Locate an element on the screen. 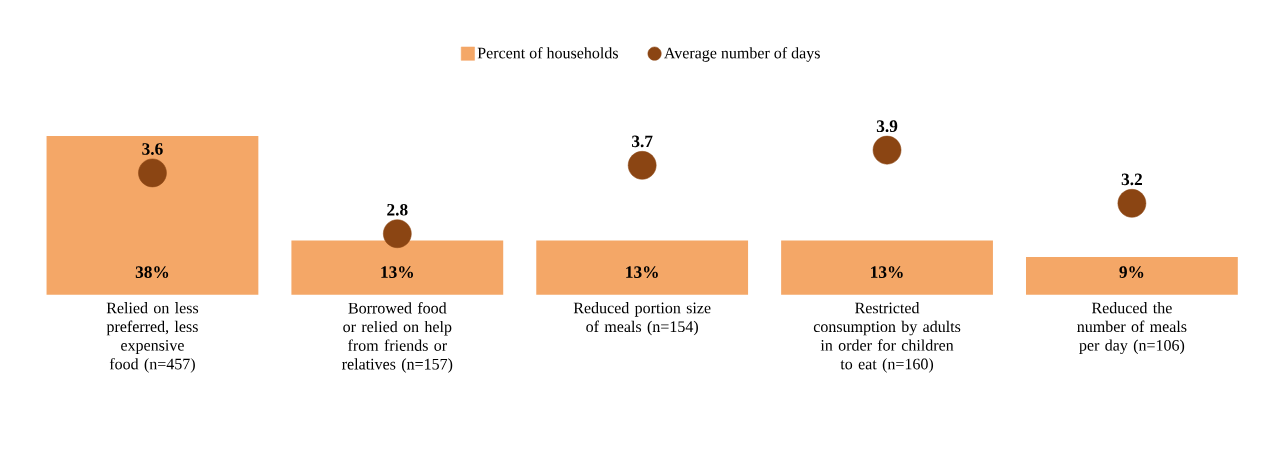 This screenshot has width=1267, height=455. data-label: 38% is located at coordinates (152, 272).